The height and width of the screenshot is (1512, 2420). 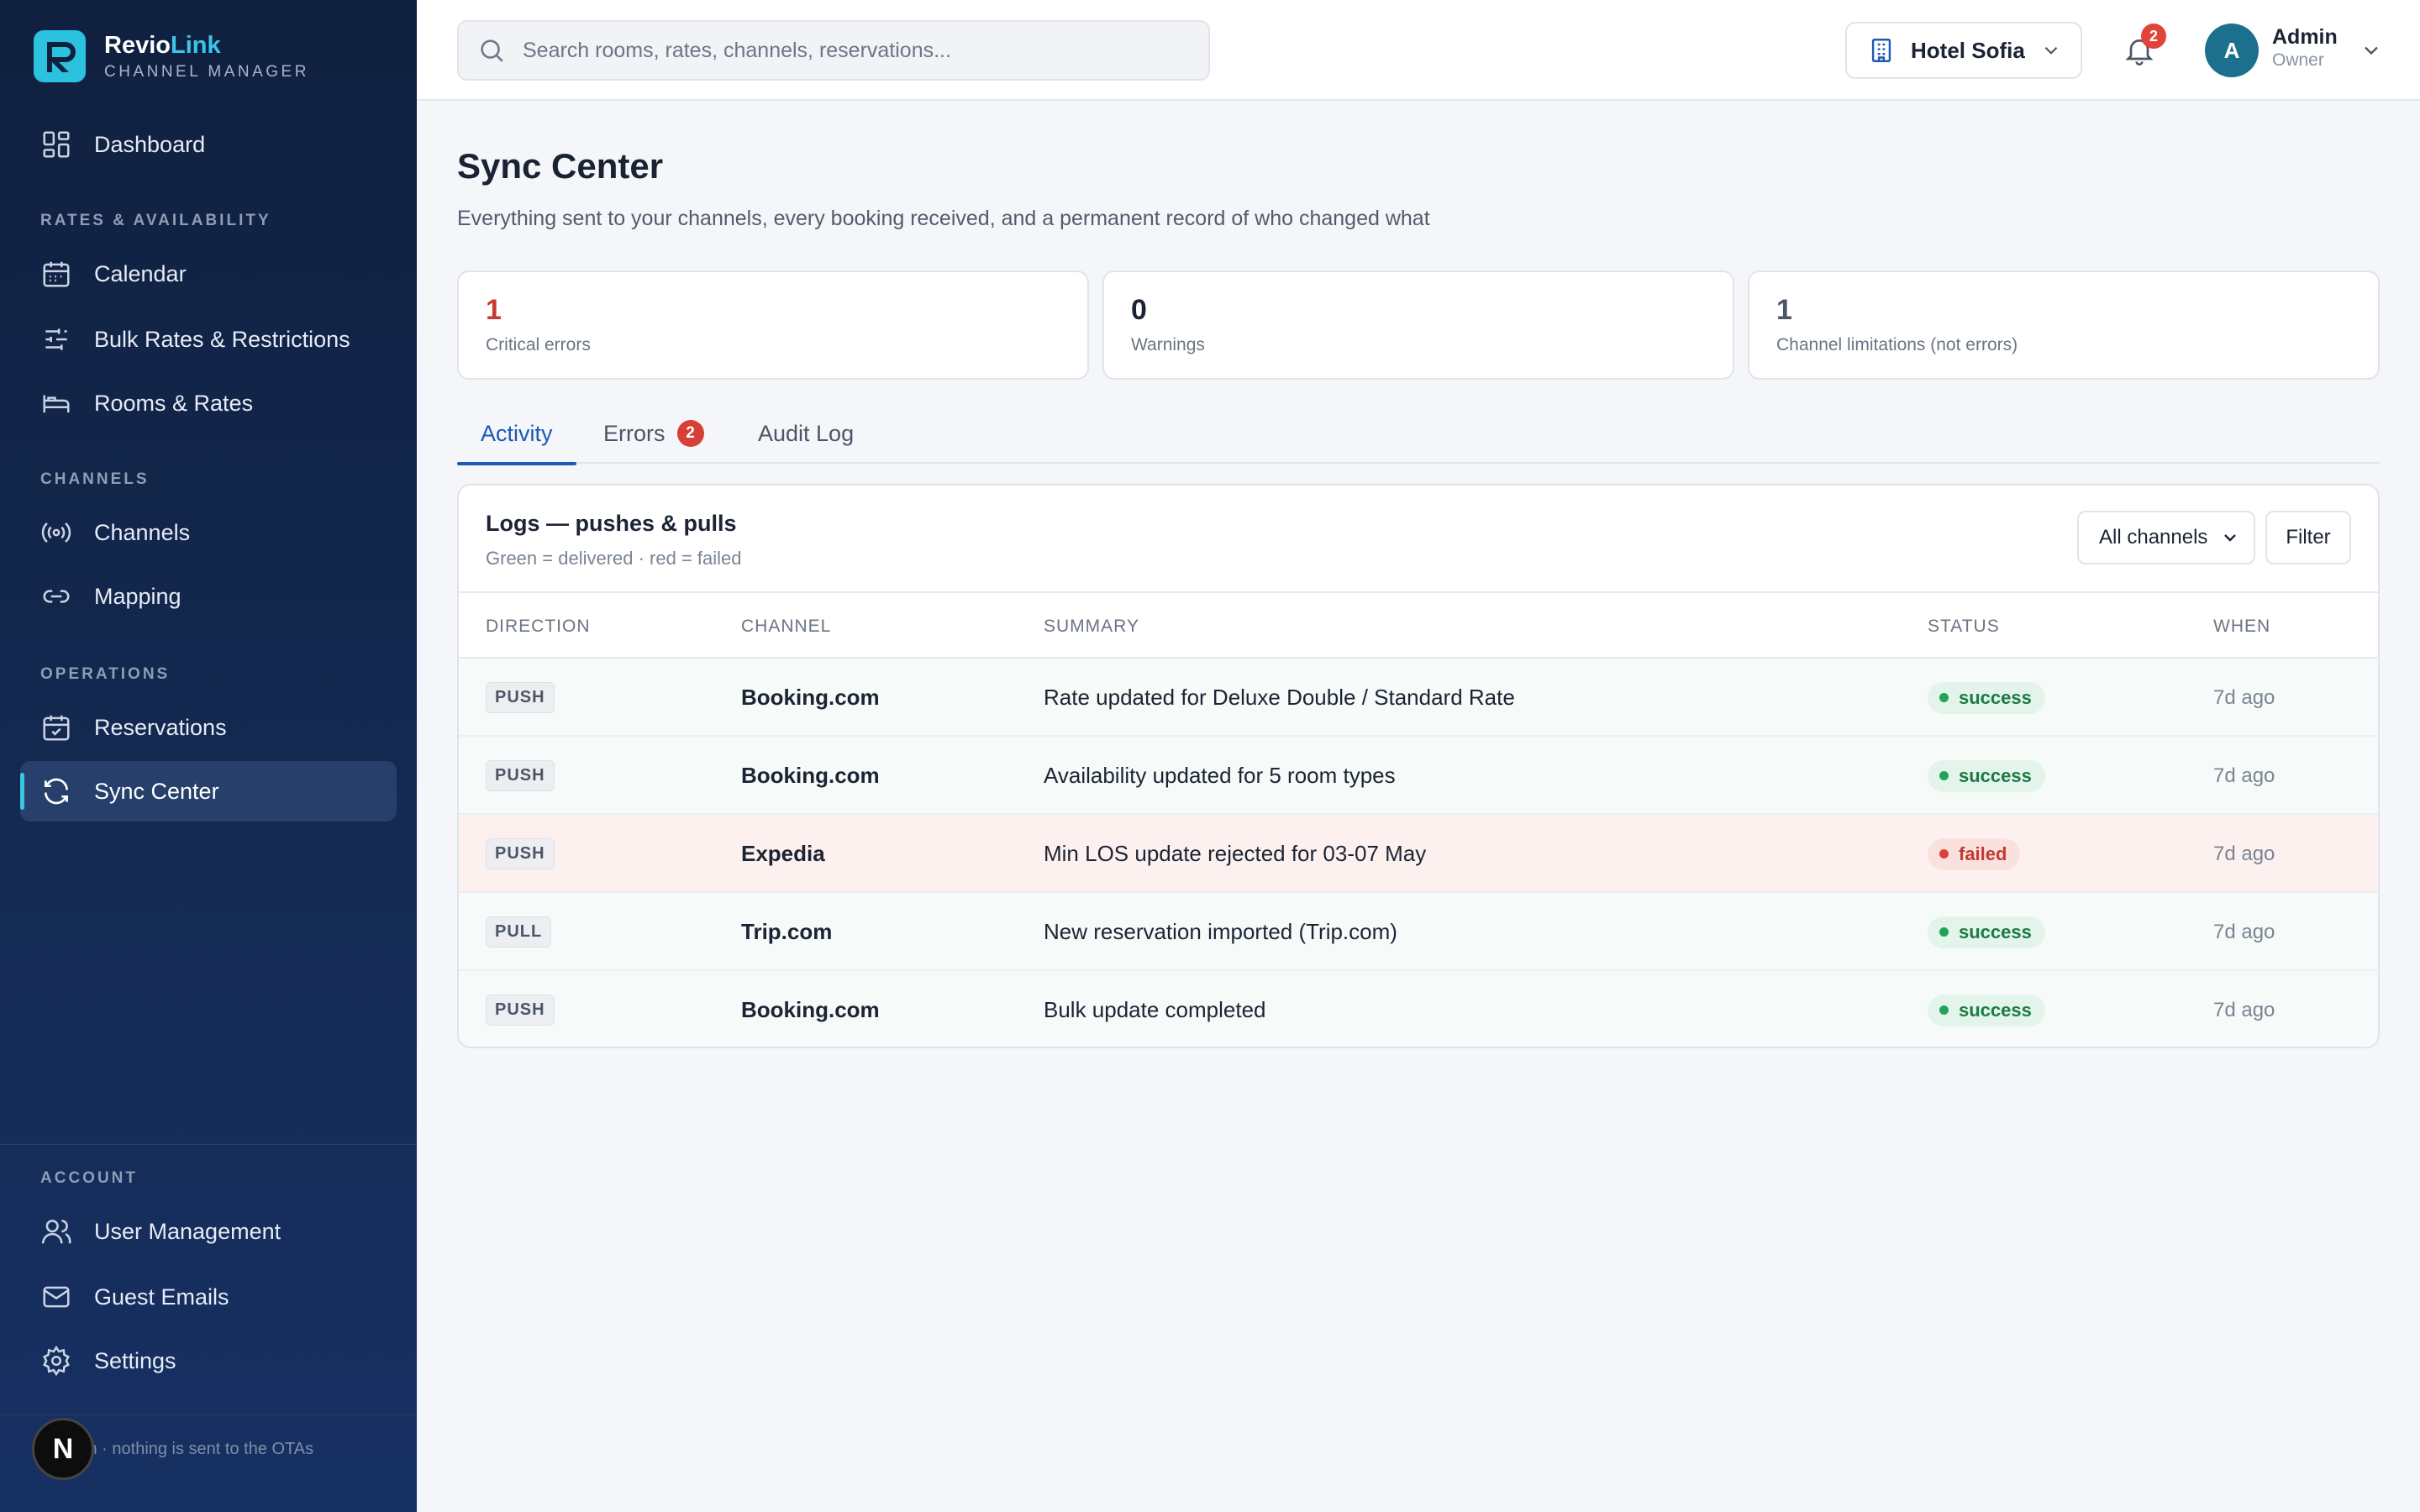 I want to click on sidebar-divider, so click(x=208, y=1144).